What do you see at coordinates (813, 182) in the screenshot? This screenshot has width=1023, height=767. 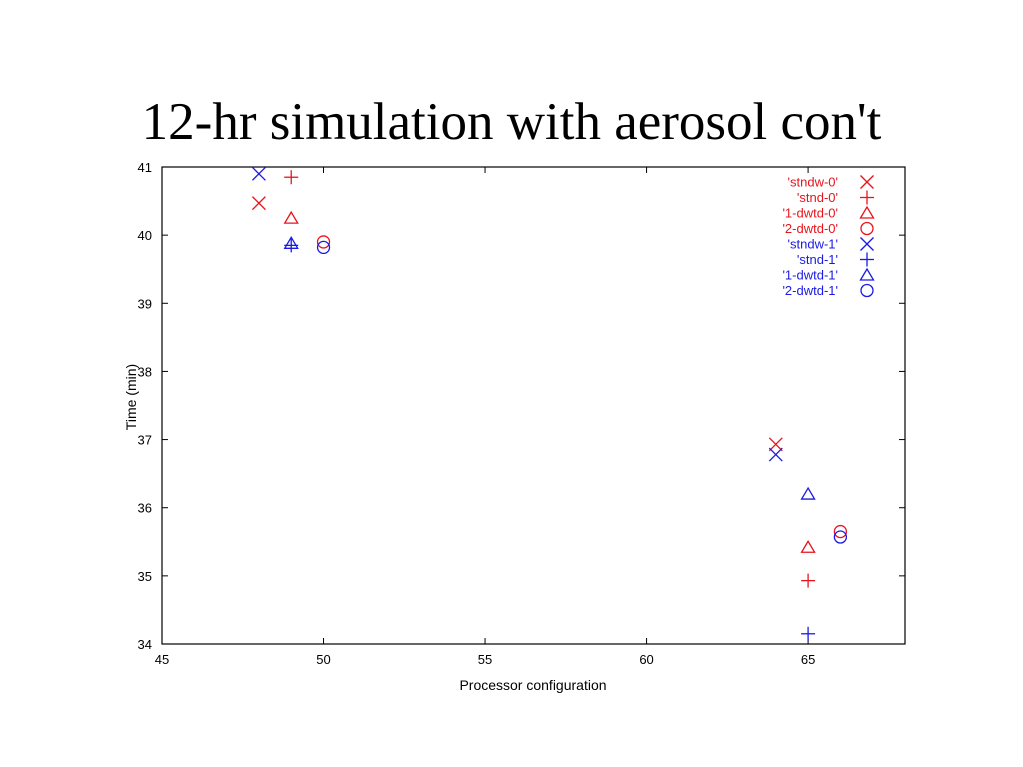 I see `legend-label: 'stndw-0'` at bounding box center [813, 182].